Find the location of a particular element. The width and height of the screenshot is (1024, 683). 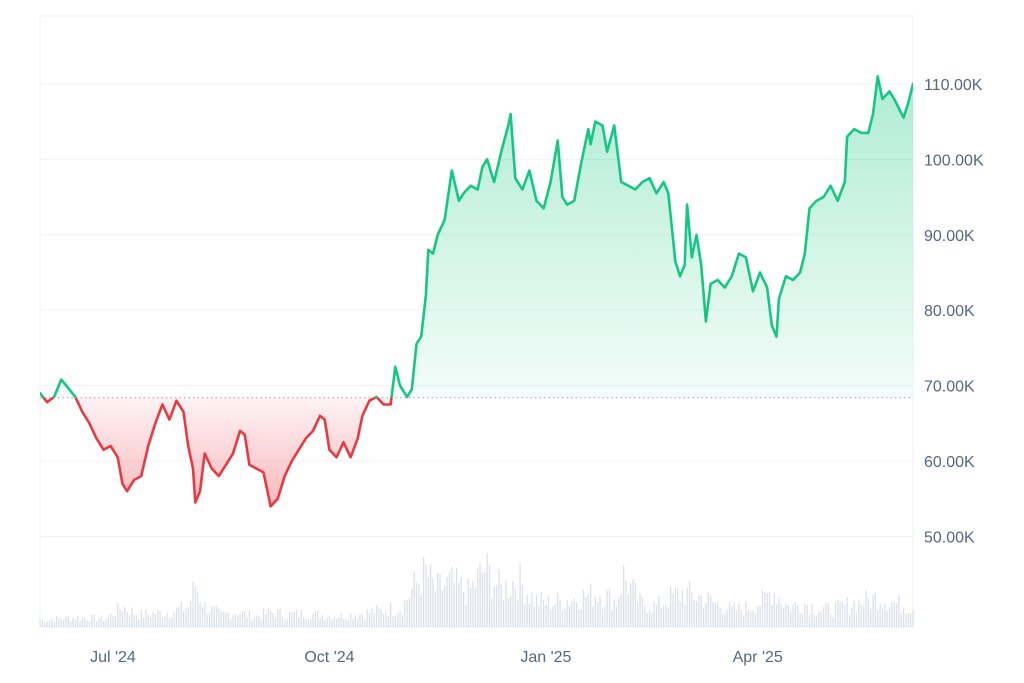

y-tick-label: 60.00K is located at coordinates (949, 462).